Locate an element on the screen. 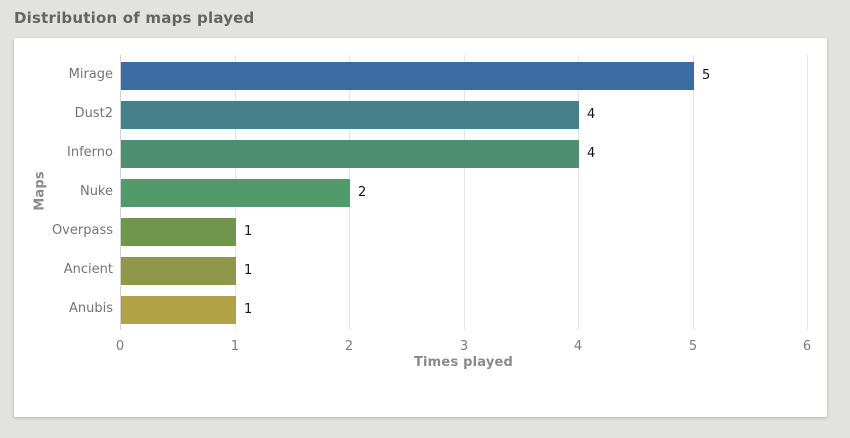 This screenshot has width=850, height=438. bar-value-label-inferno: 4 is located at coordinates (591, 153).